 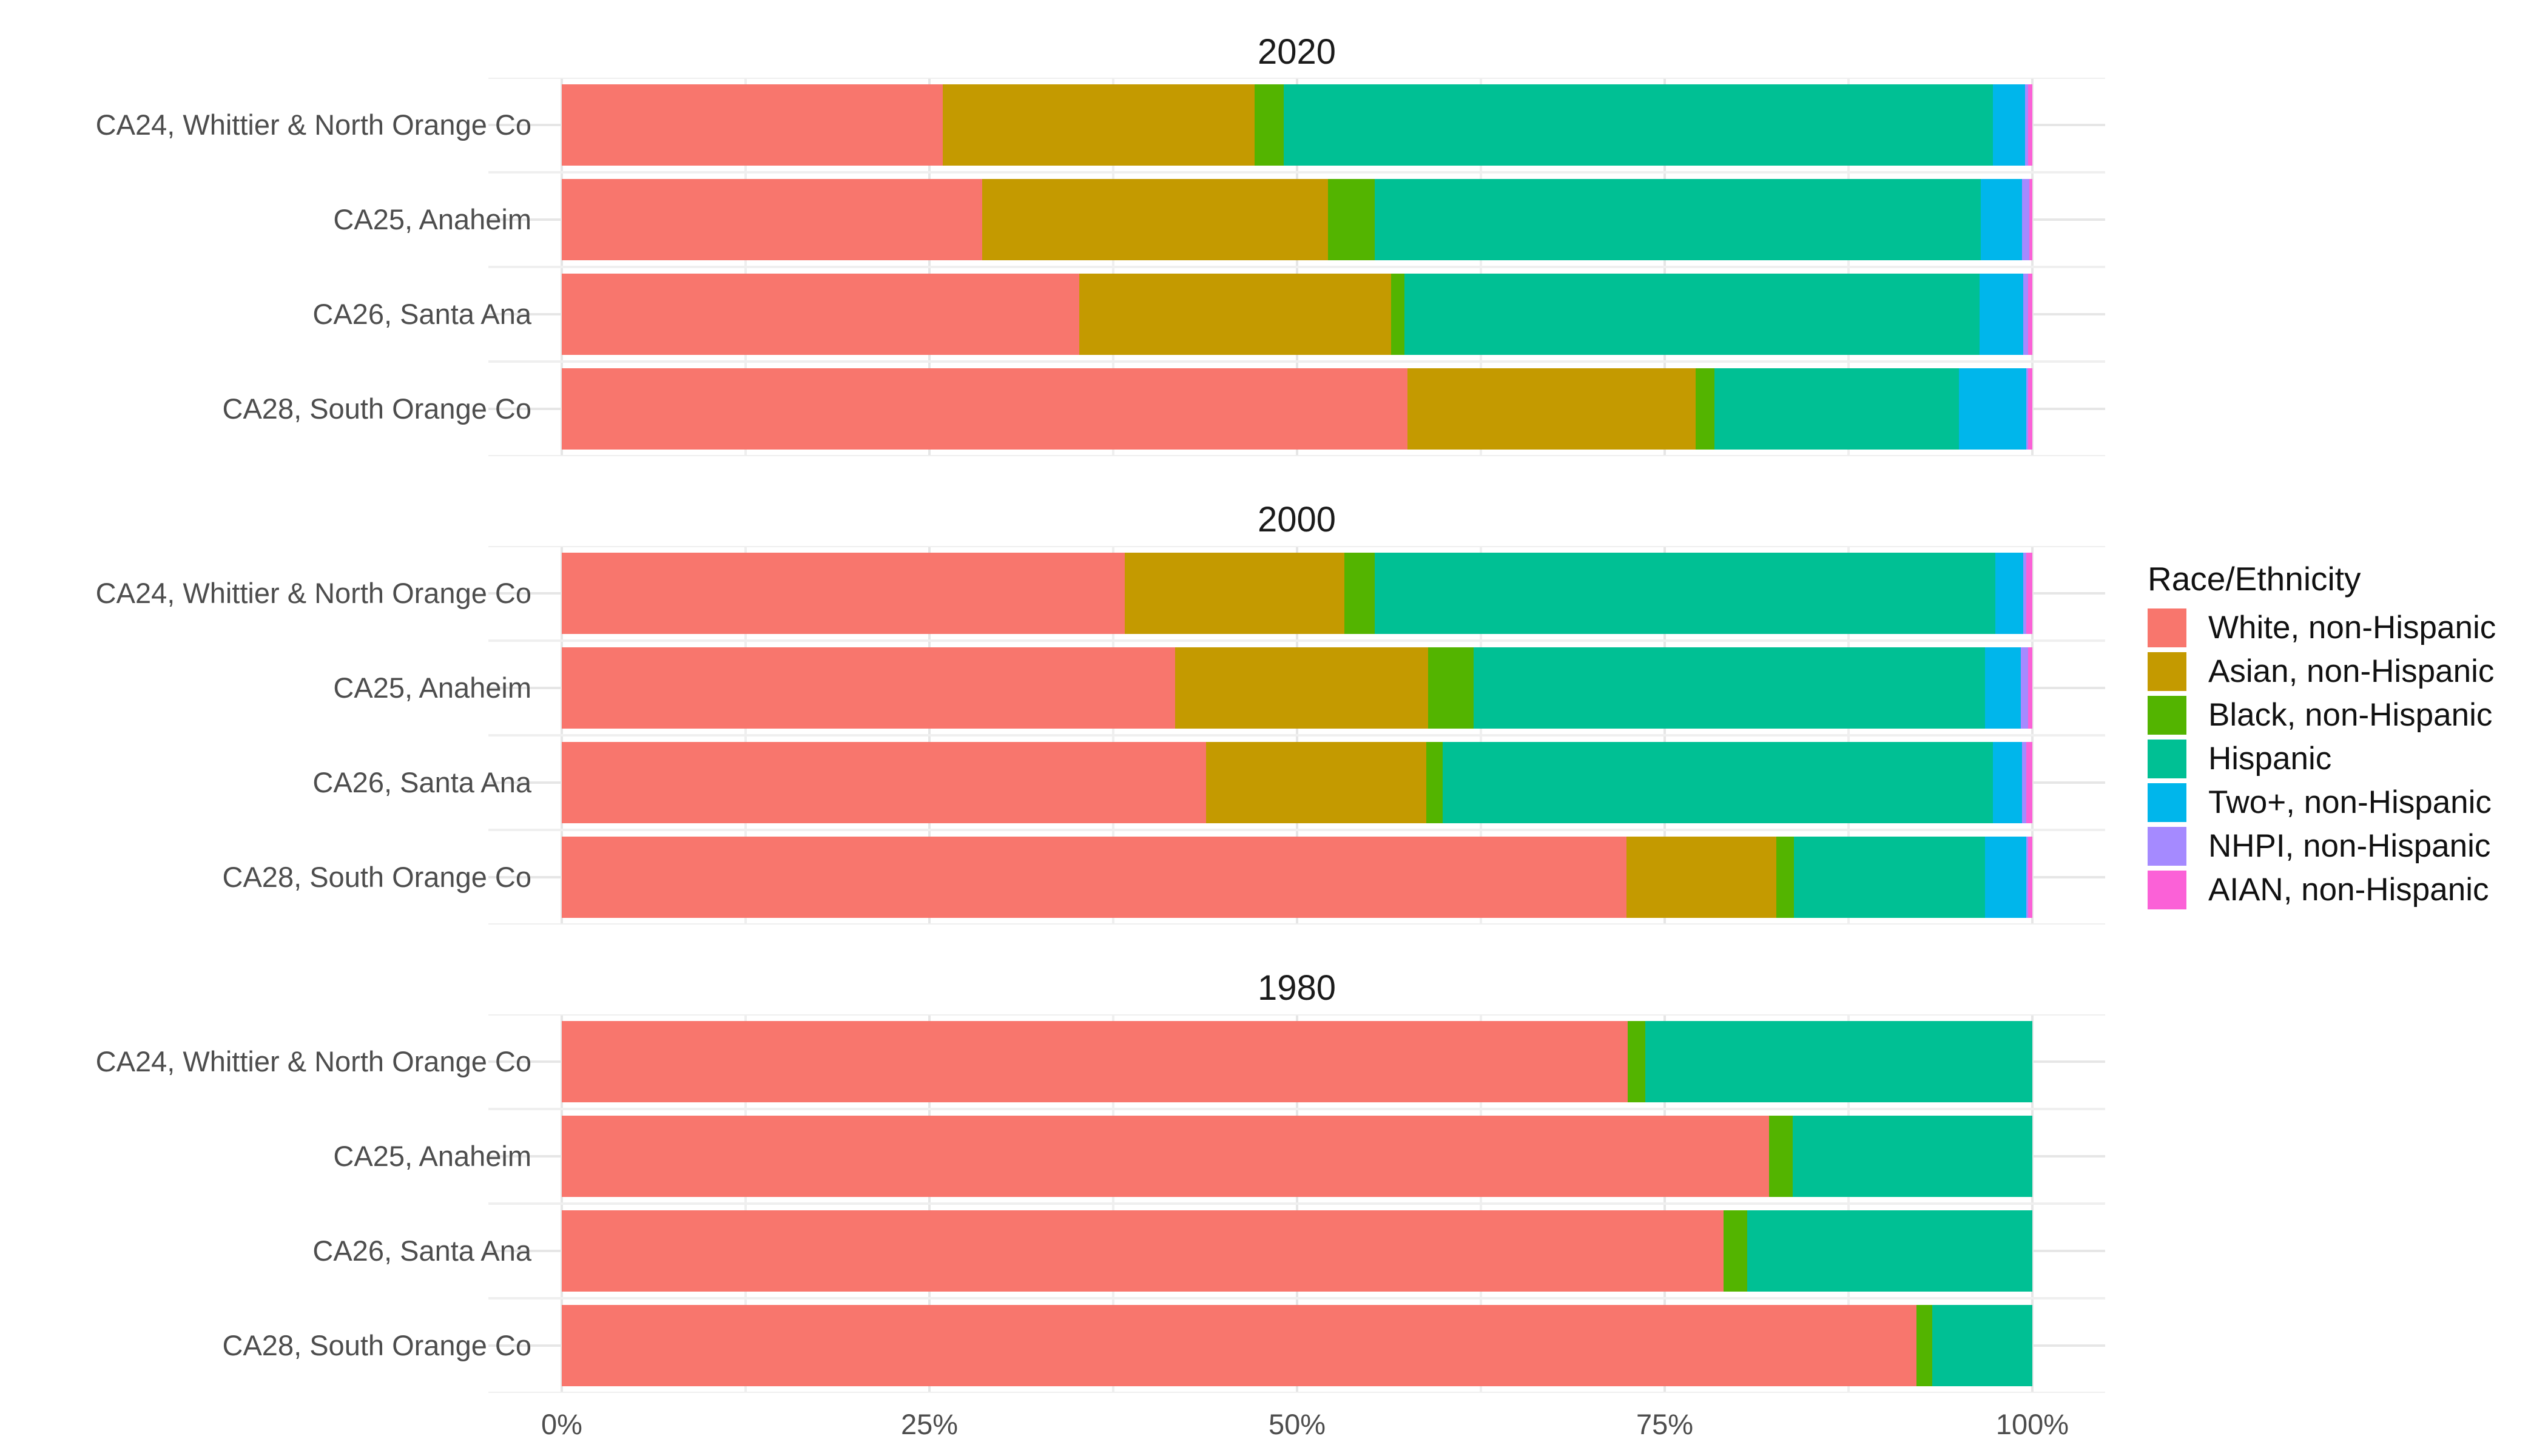 I want to click on legend-item: NHPI, non-Hispanic, so click(x=2336, y=846).